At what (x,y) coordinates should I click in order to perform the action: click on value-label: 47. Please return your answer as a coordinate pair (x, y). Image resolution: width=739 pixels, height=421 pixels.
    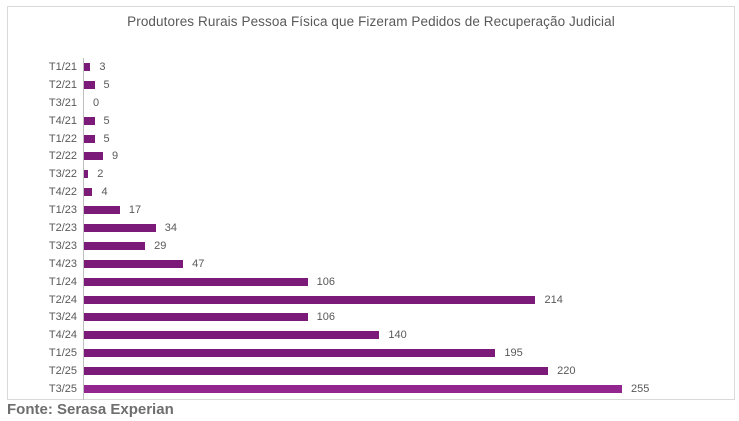
    Looking at the image, I should click on (198, 263).